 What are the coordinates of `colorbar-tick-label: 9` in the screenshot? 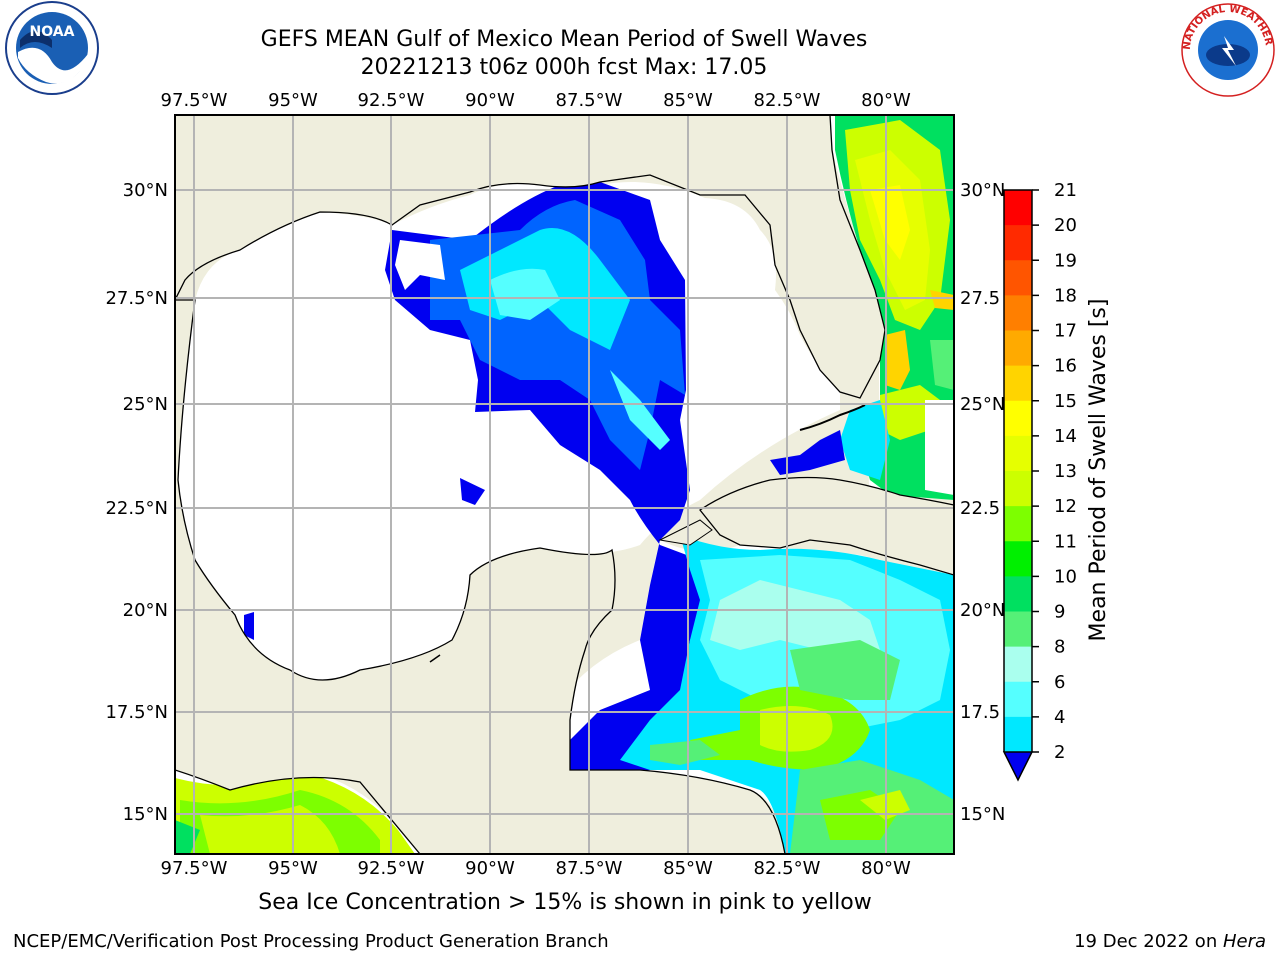 It's located at (1059, 612).